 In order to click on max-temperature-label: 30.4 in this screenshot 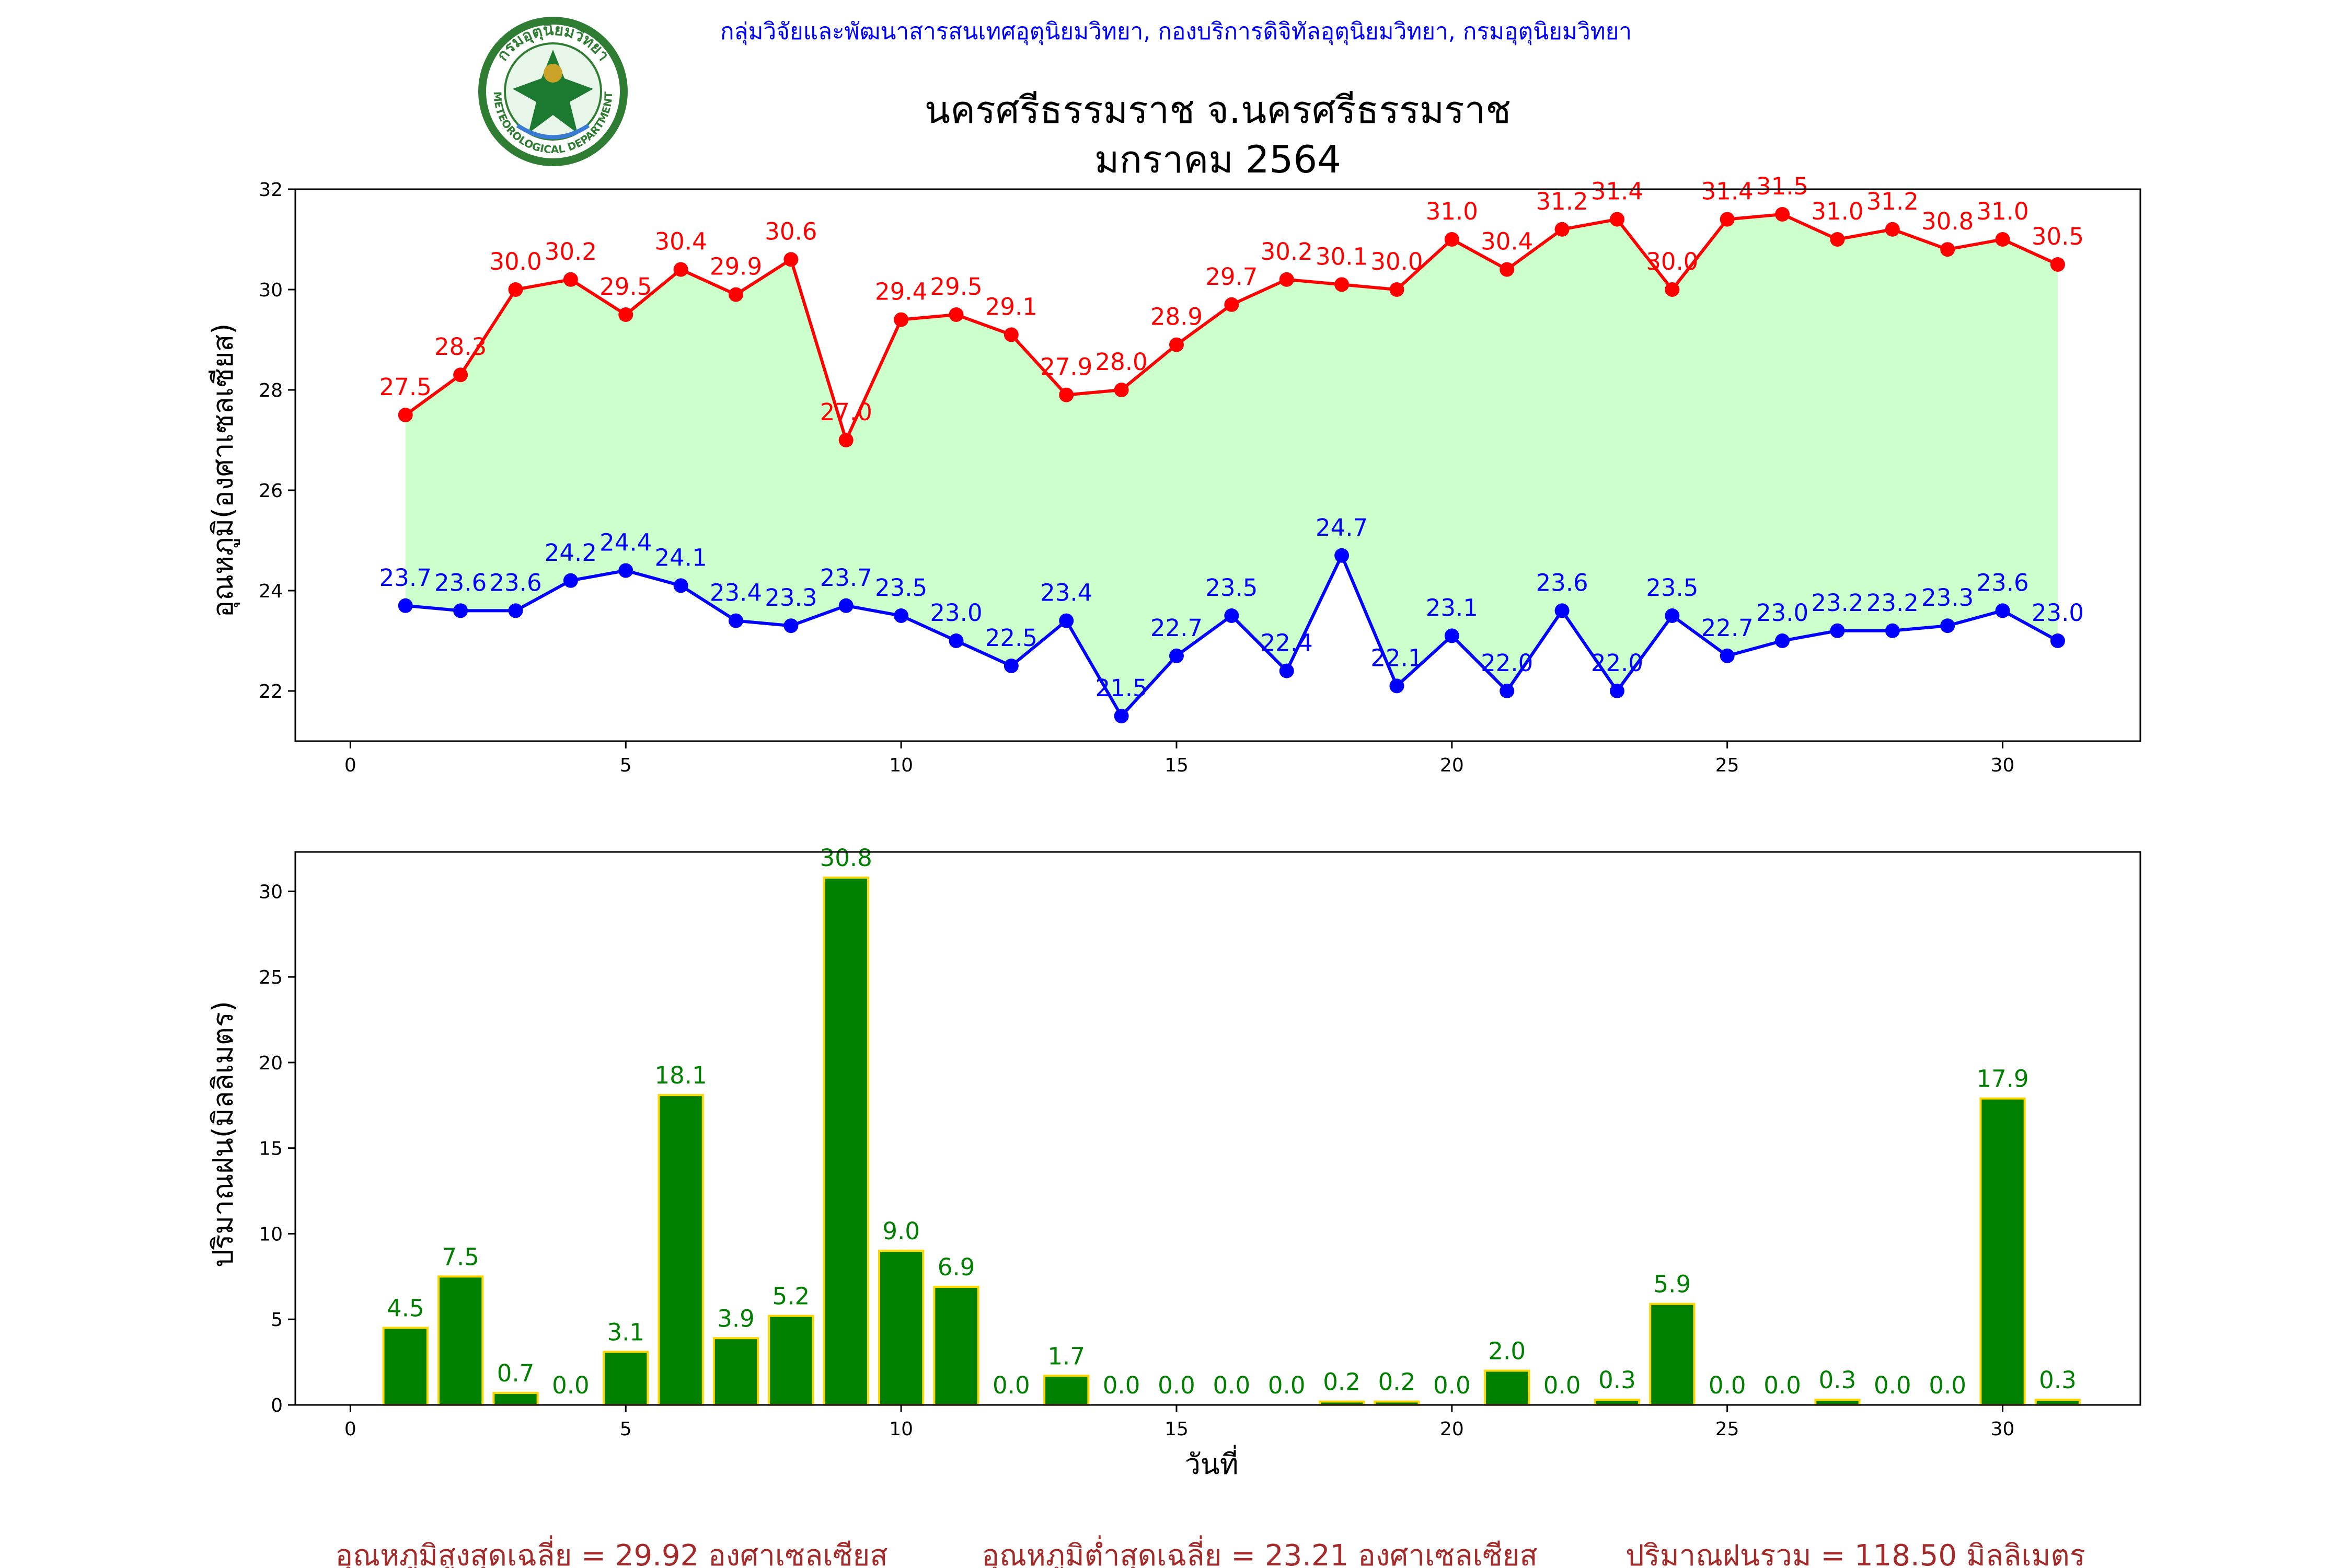, I will do `click(1507, 242)`.